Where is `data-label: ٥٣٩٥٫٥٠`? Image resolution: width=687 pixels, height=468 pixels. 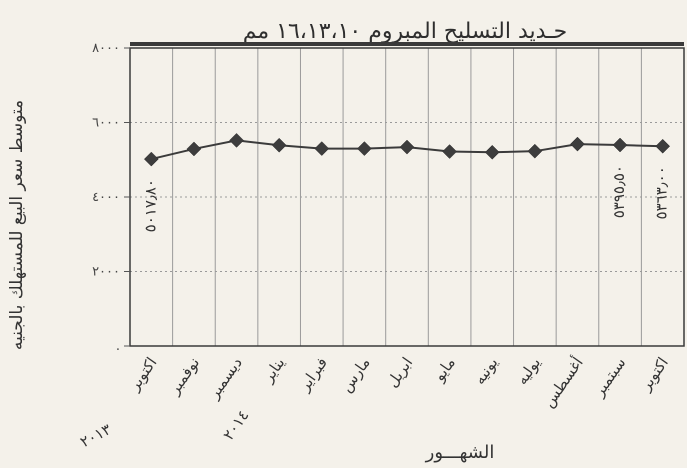 data-label: ٥٣٩٥٫٥٠ is located at coordinates (619, 191).